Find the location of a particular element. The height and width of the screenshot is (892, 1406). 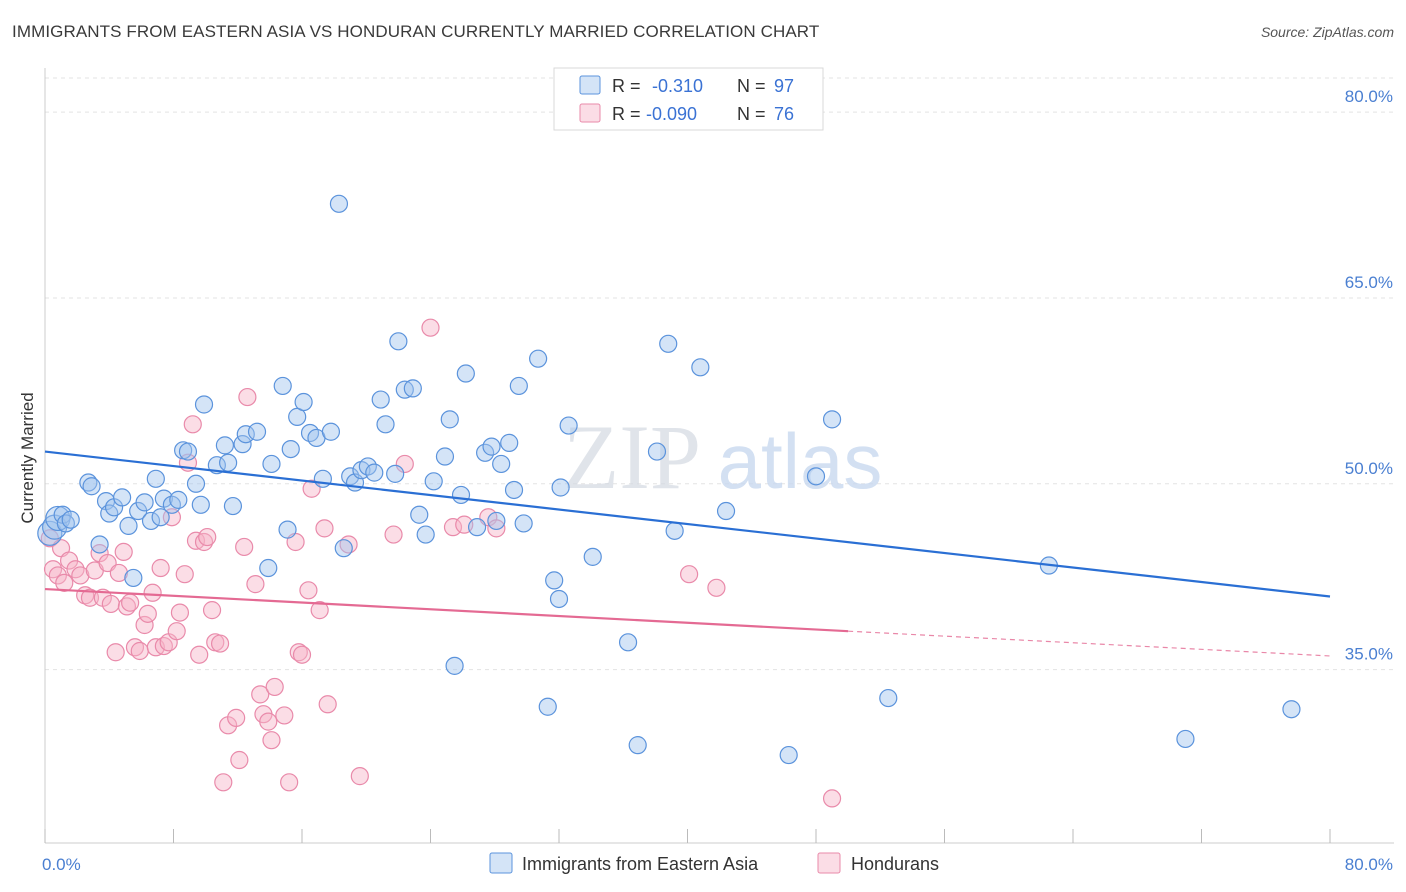

x-tick-labels: 0.0% 80.0% is located at coordinates (717, 864).